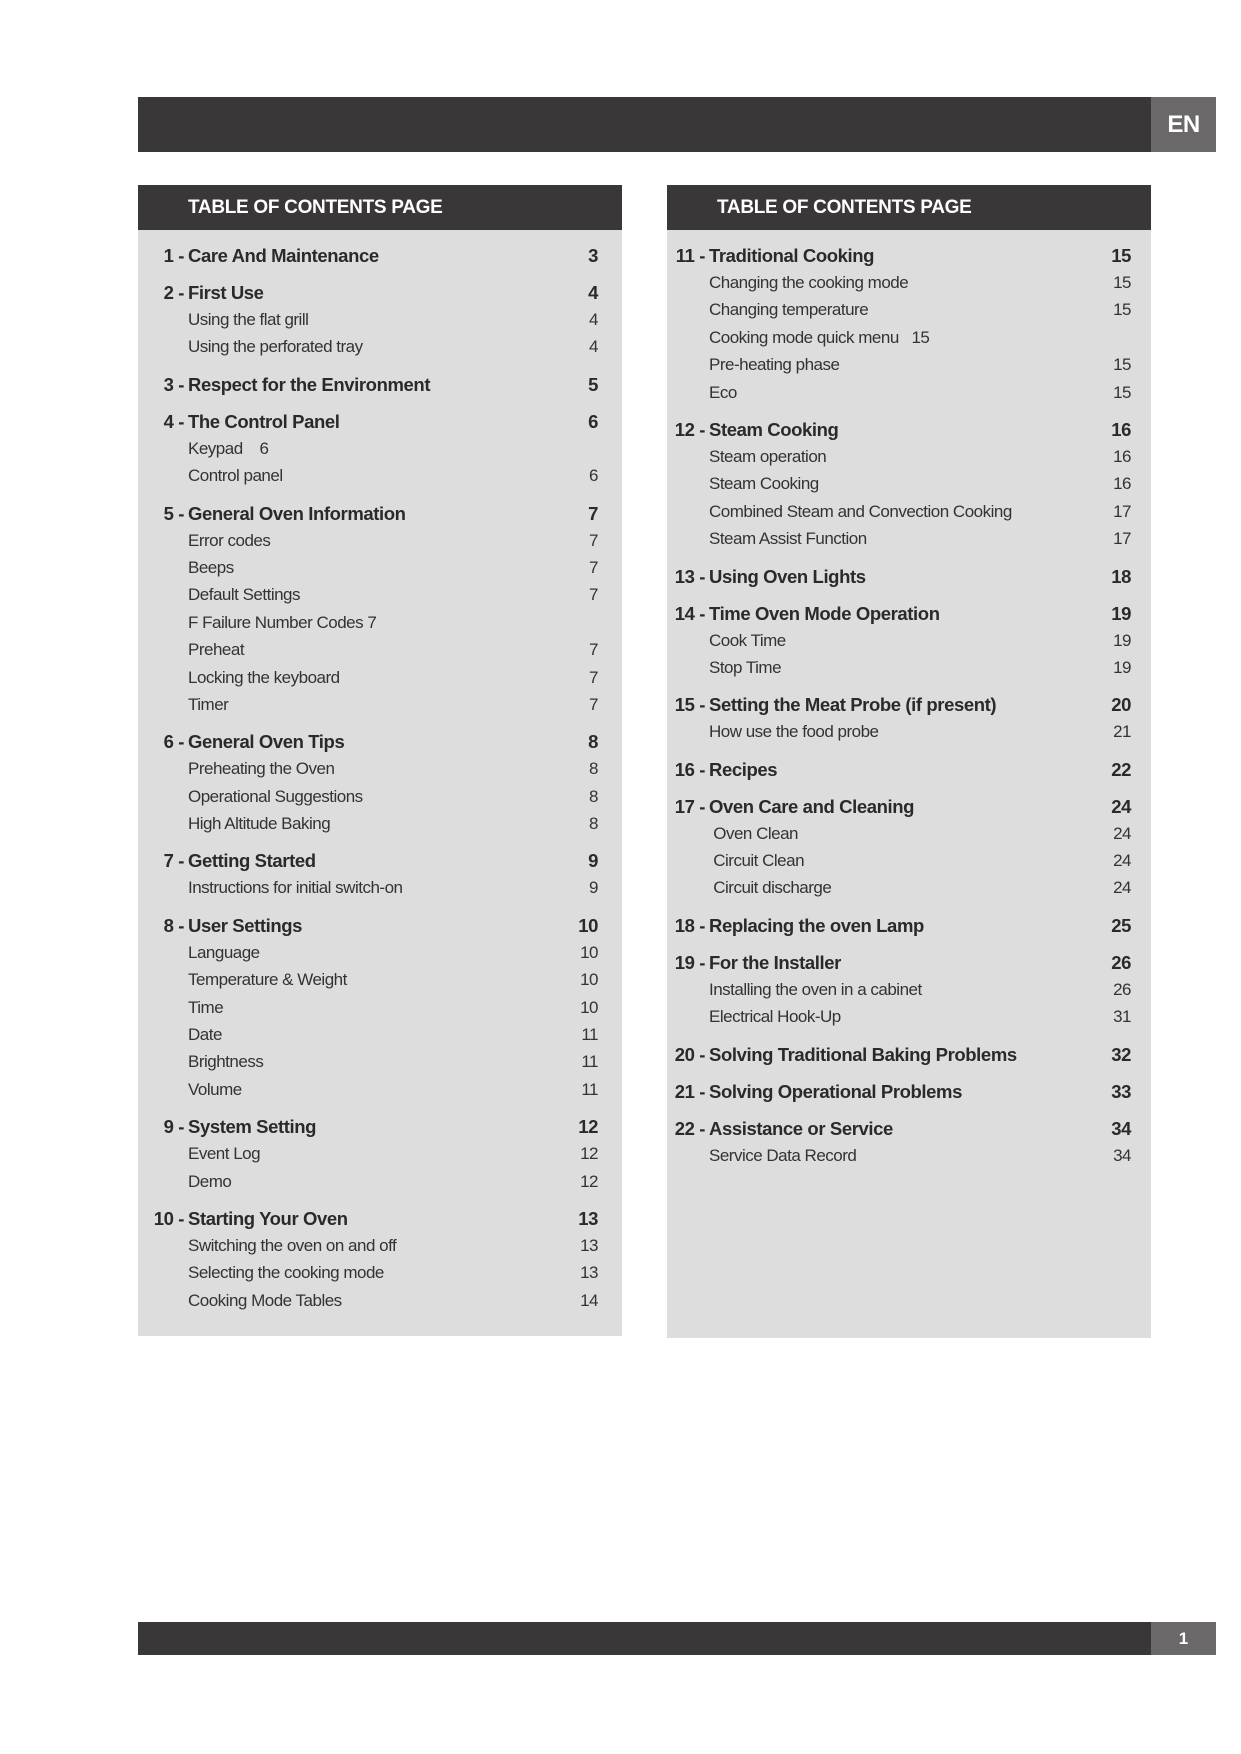  I want to click on toc-chapter: 4 - The Control Panel 6, so click(380, 421).